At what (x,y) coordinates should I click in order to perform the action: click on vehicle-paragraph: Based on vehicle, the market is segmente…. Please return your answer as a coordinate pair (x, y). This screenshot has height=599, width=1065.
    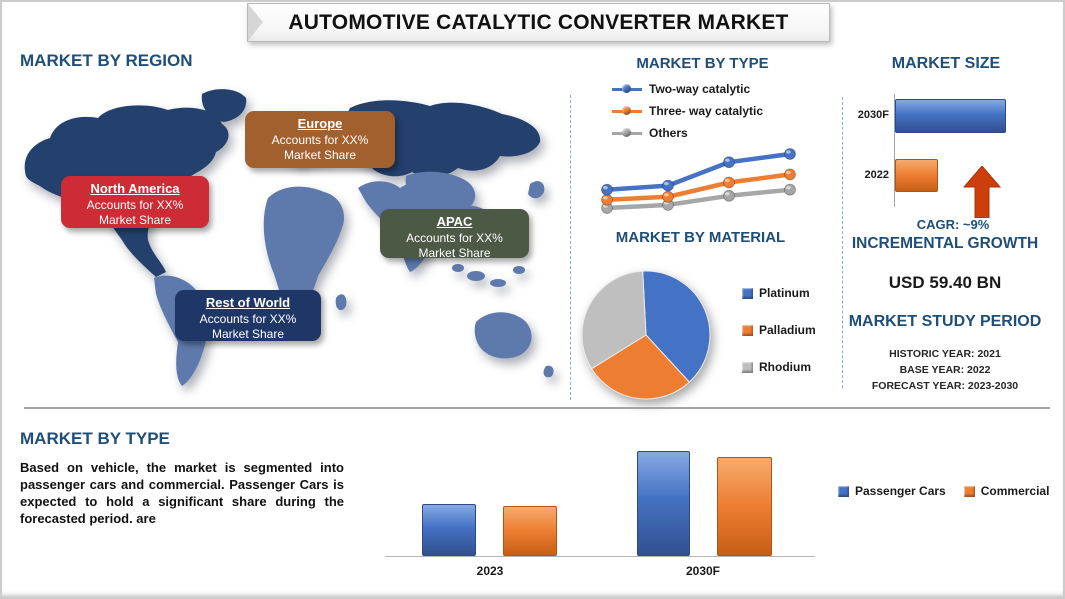
    Looking at the image, I should click on (182, 493).